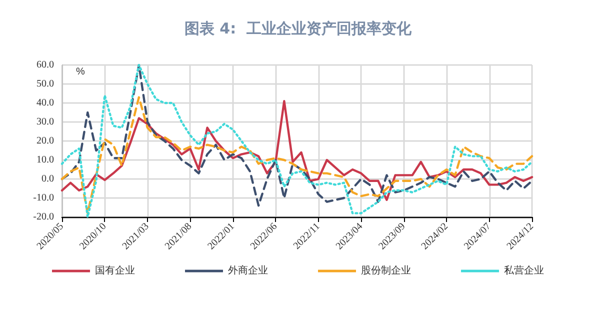  Describe the element at coordinates (248, 270) in the screenshot. I see `legend-label: 外商企业` at that location.